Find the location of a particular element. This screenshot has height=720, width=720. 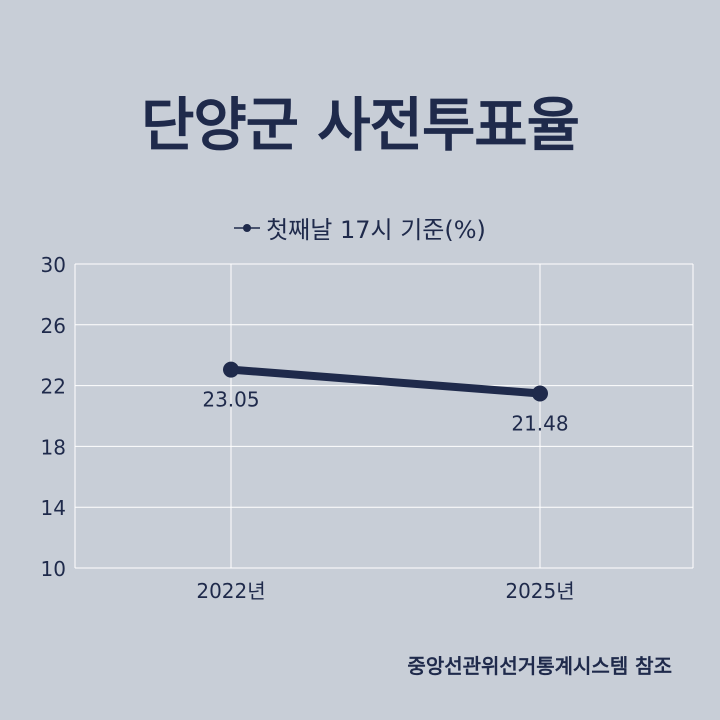

y-tick-label: 22 is located at coordinates (53, 387).